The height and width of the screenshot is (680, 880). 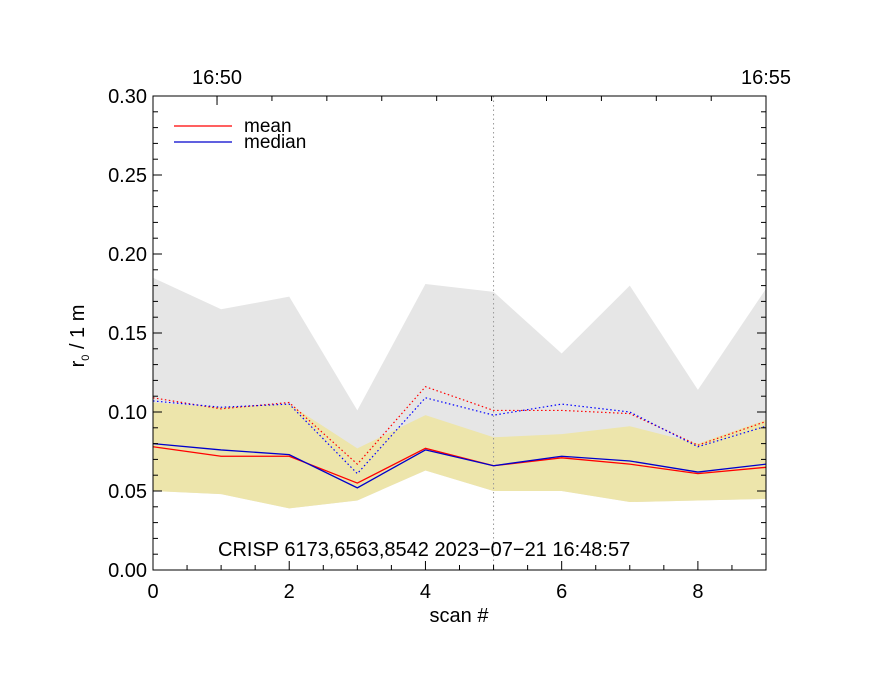 I want to click on y-tick-label: 0.10, so click(x=127, y=413).